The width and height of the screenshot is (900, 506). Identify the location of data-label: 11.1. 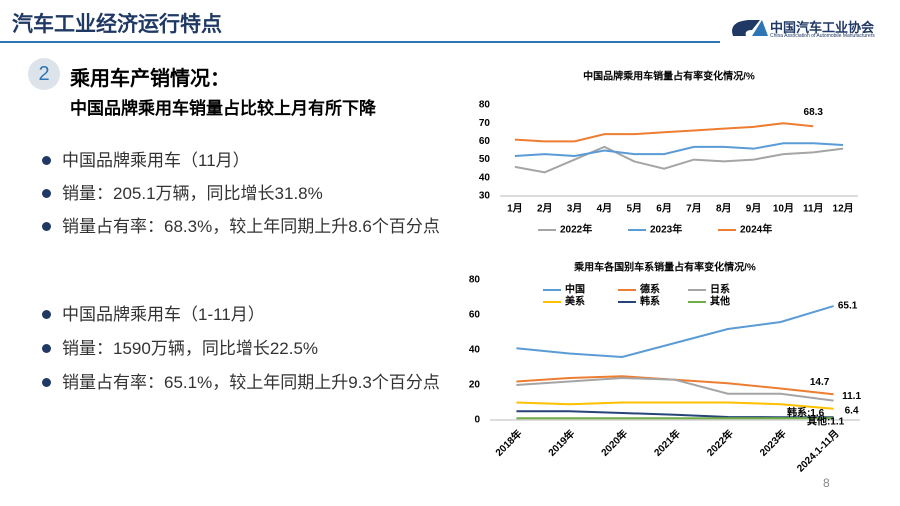
(851, 396).